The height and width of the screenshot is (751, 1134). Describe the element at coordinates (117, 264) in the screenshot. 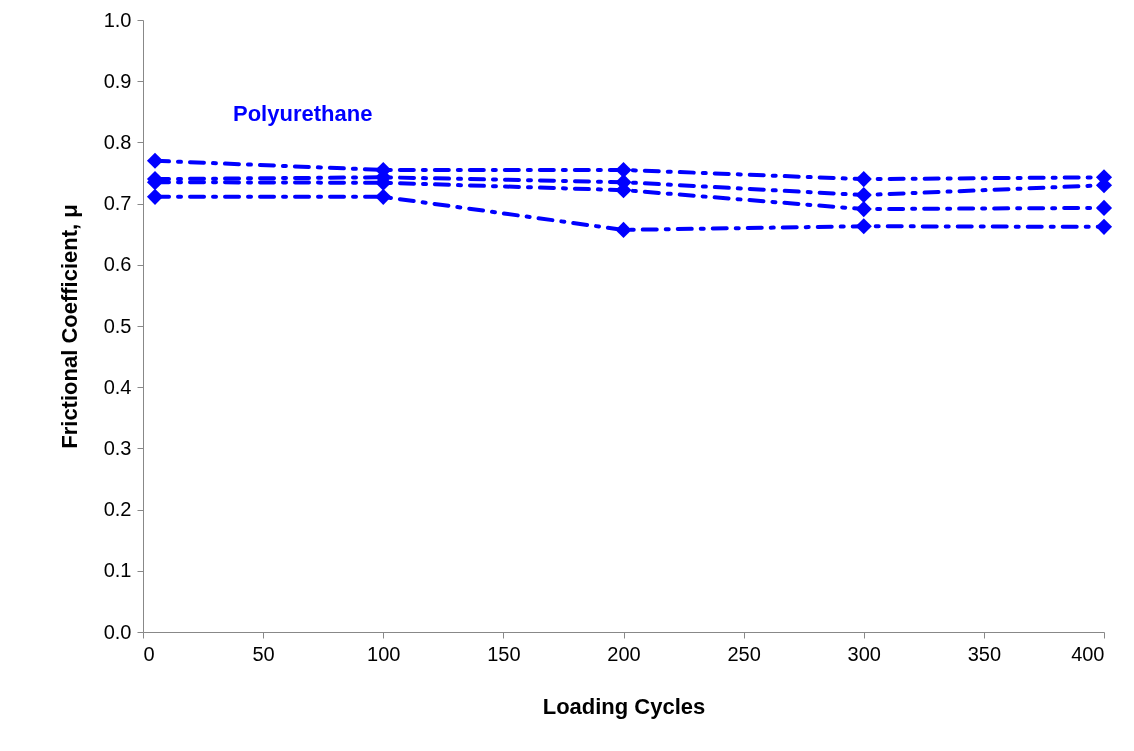

I see `y-tick-label: 0.6` at that location.